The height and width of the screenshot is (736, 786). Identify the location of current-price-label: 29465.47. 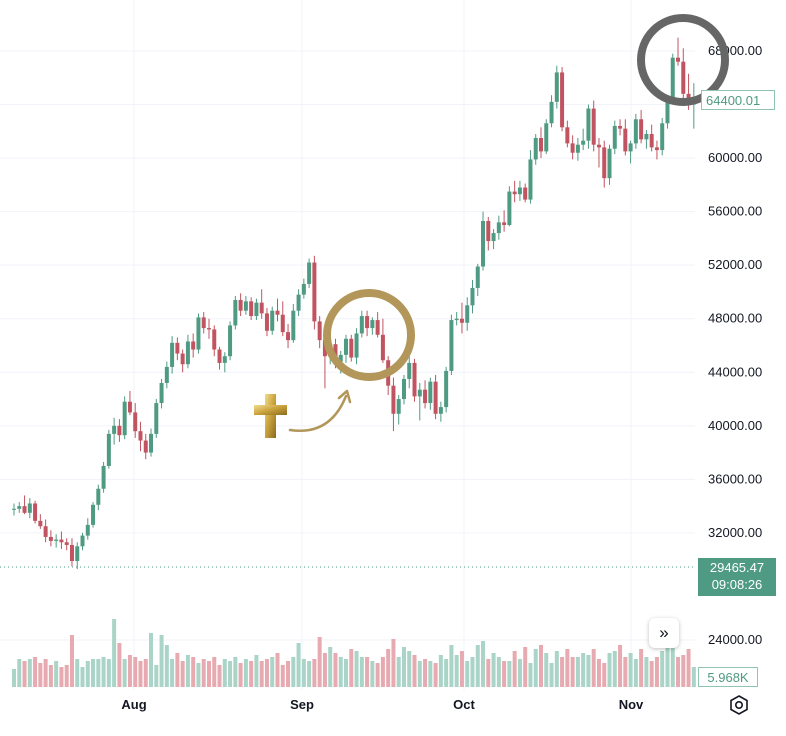
(737, 567).